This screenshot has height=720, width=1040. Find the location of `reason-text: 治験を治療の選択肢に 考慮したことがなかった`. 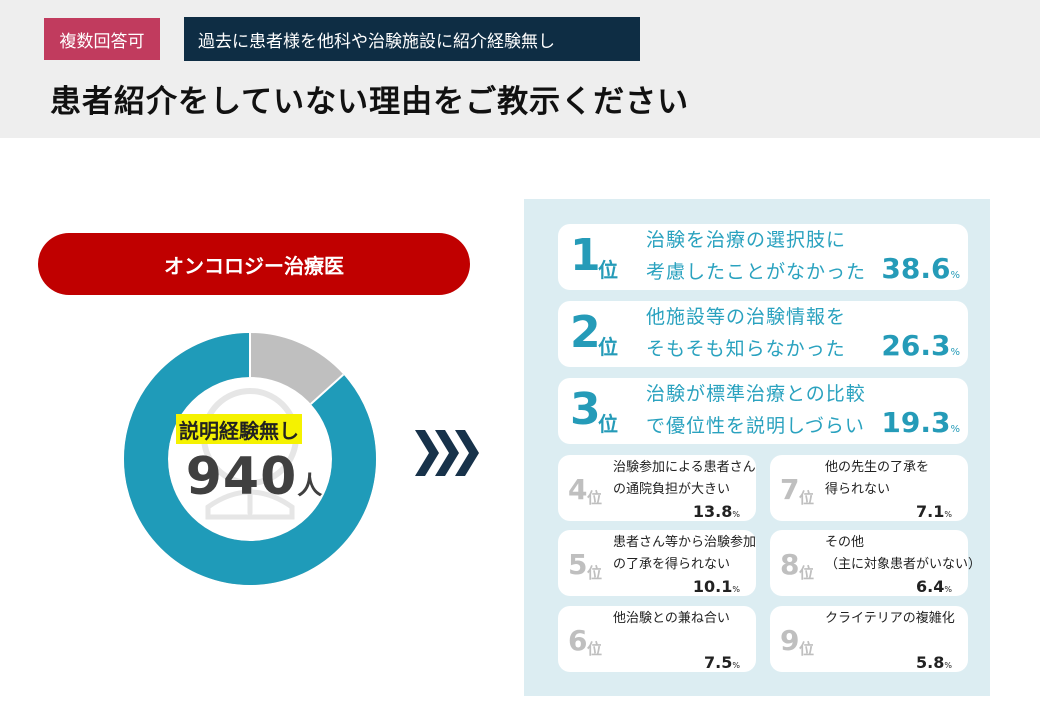

reason-text: 治験を治療の選択肢に 考慮したことがなかった is located at coordinates (756, 256).